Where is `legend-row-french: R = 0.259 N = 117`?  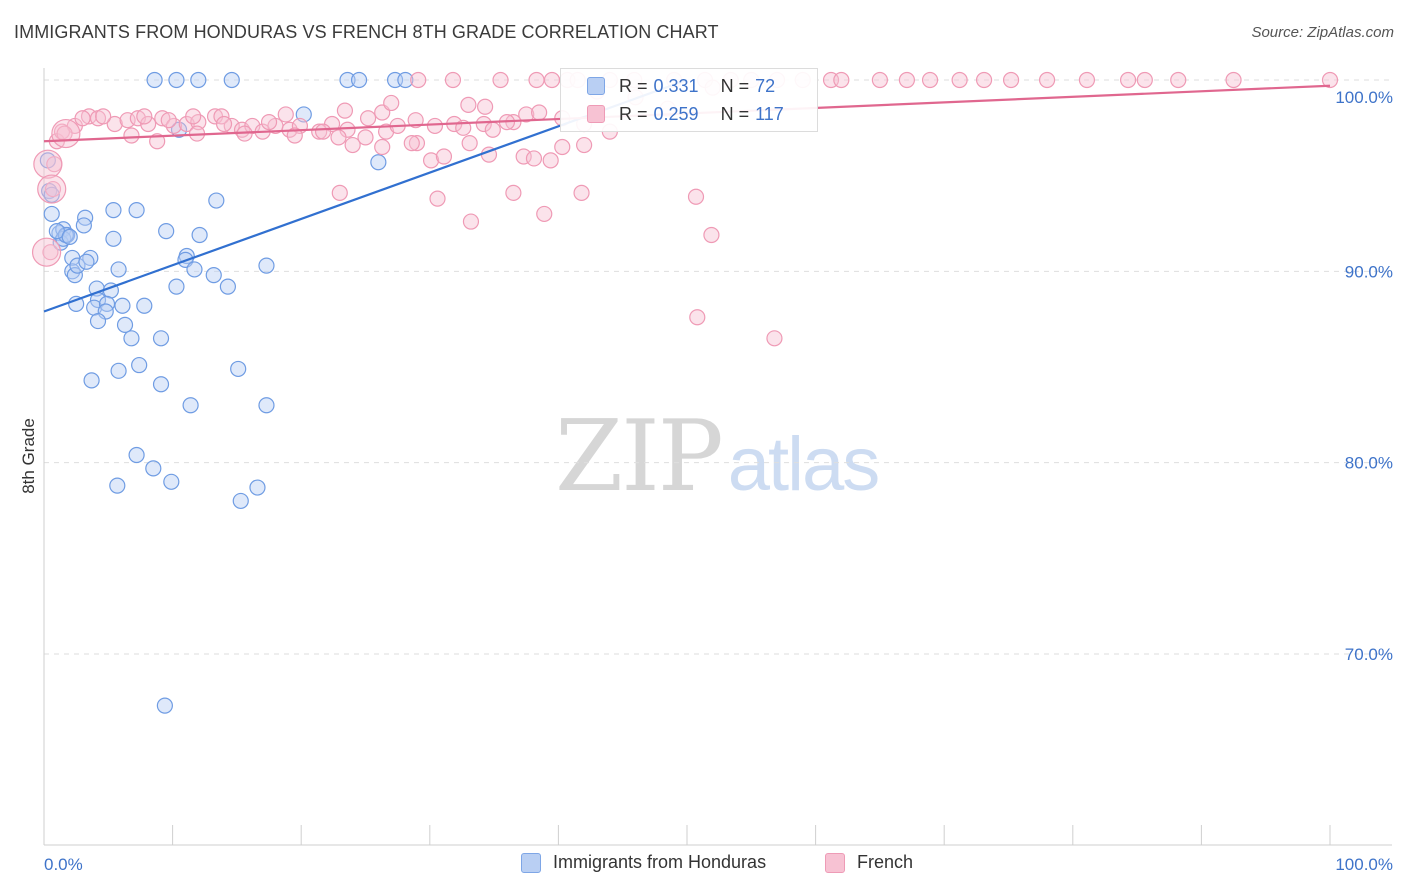 legend-row-french: R = 0.259 N = 117 is located at coordinates (688, 114).